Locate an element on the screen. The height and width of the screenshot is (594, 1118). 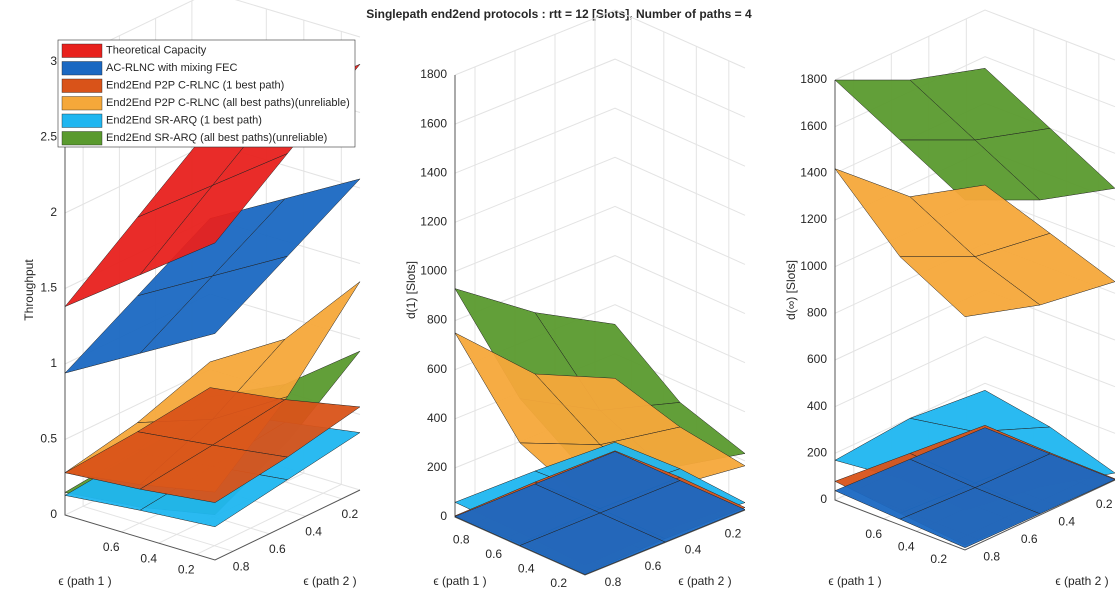
x-tick-label: 0.8 is located at coordinates (461, 539).